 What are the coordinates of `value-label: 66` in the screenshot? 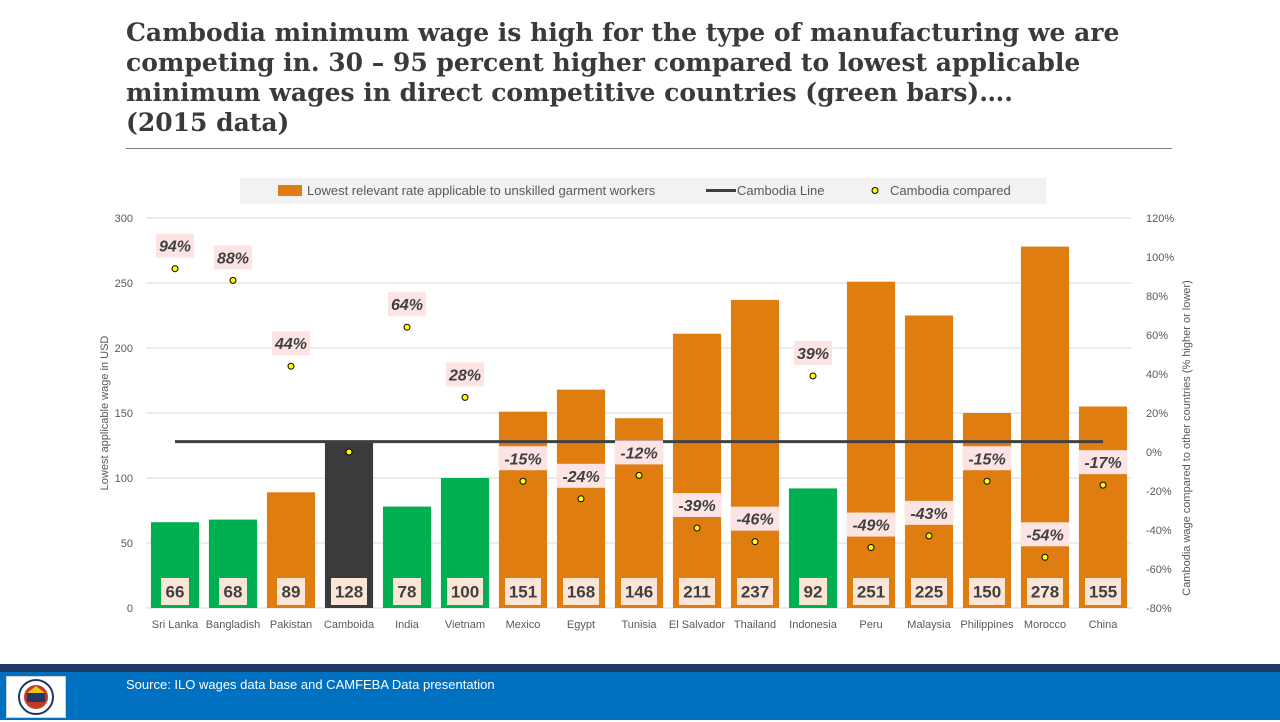 It's located at (175, 592).